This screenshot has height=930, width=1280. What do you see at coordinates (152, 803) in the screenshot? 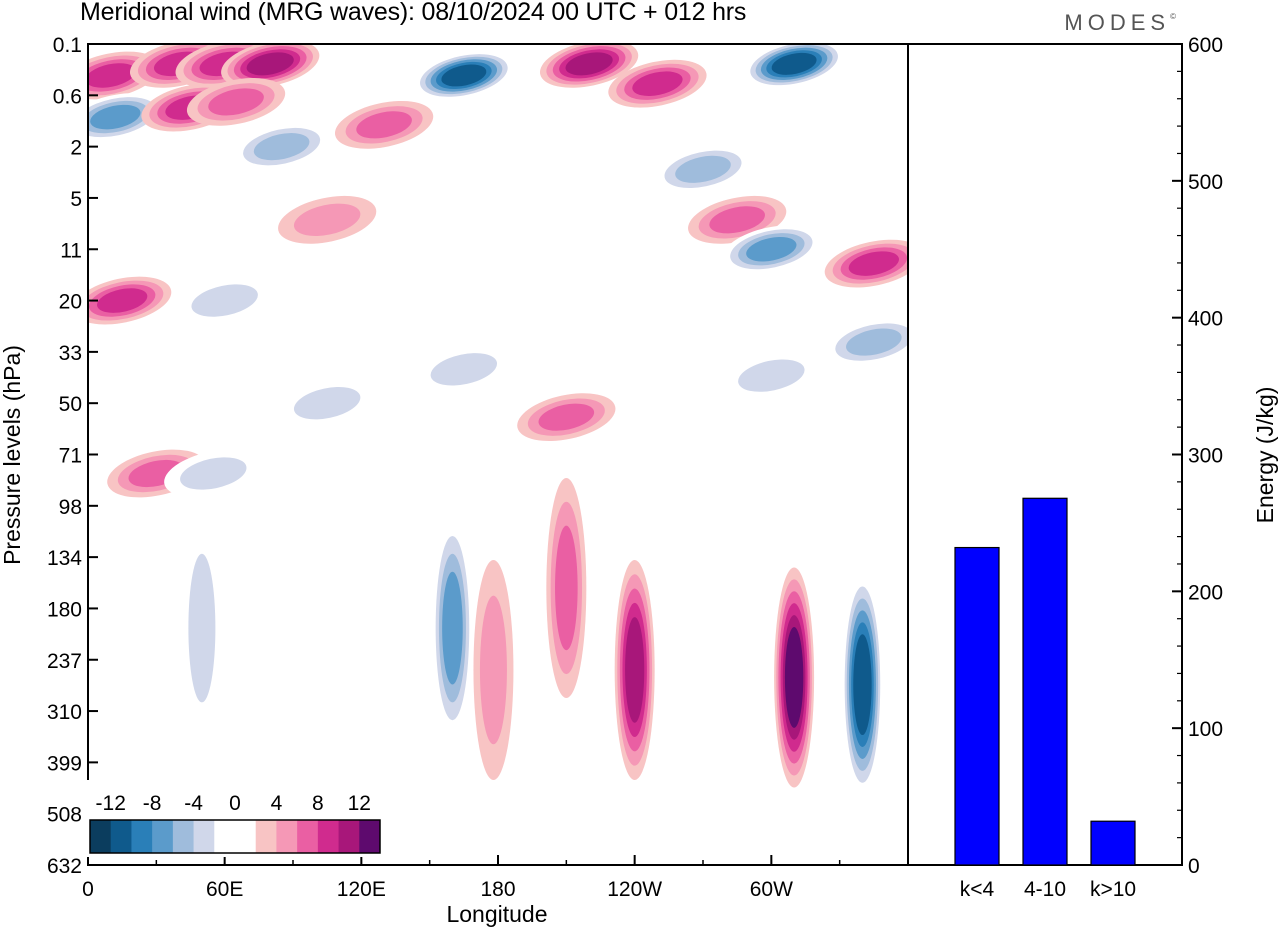
I see `colorbar-label: -8` at bounding box center [152, 803].